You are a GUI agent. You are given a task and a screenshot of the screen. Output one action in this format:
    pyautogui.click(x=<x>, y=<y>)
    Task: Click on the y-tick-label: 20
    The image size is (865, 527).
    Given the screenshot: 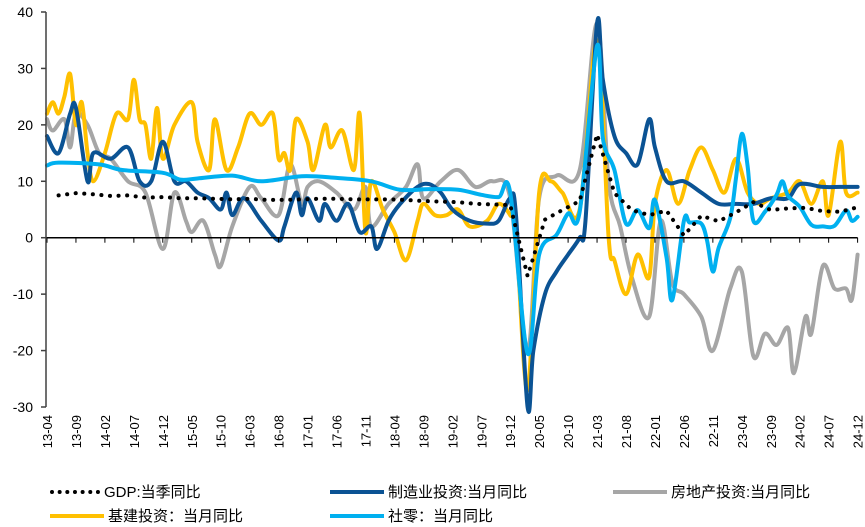 What is the action you would take?
    pyautogui.click(x=25, y=125)
    